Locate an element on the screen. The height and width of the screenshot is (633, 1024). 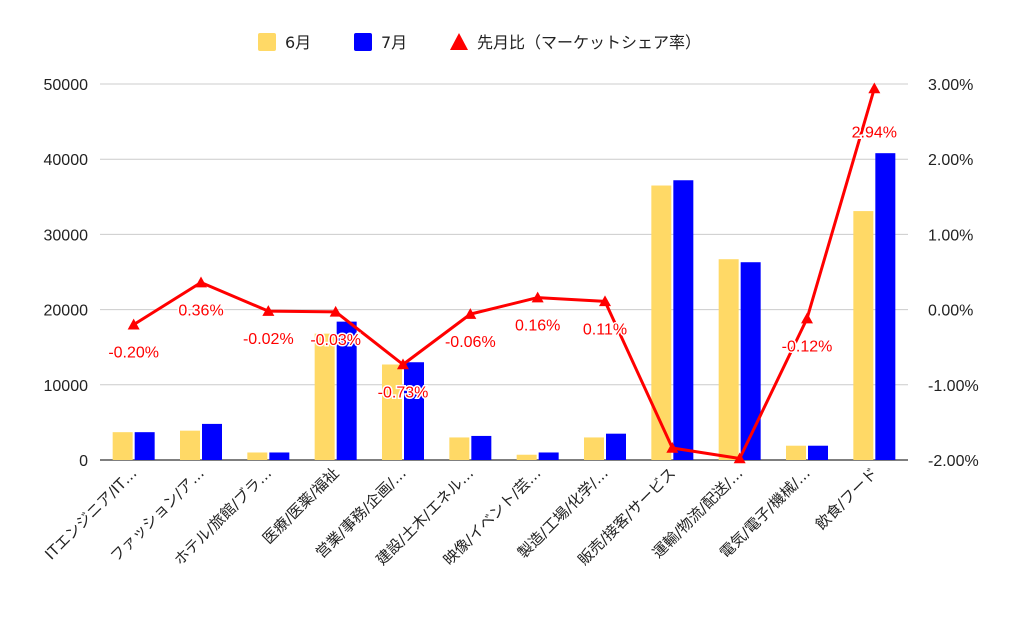
line-data-label: -0.06% is located at coordinates (470, 342).